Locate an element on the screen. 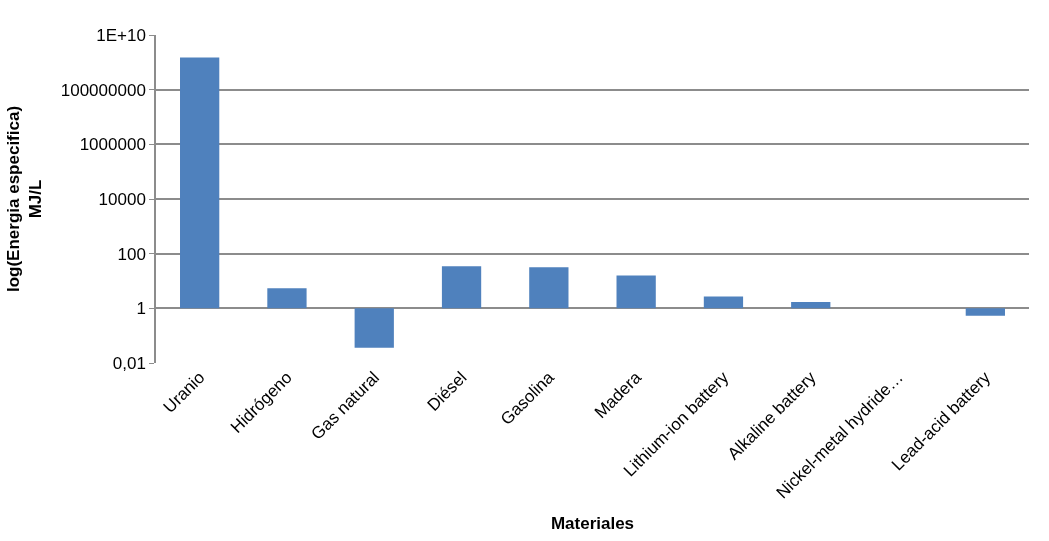 This screenshot has height=541, width=1049. y-tick-label: 100000000 is located at coordinates (103, 90).